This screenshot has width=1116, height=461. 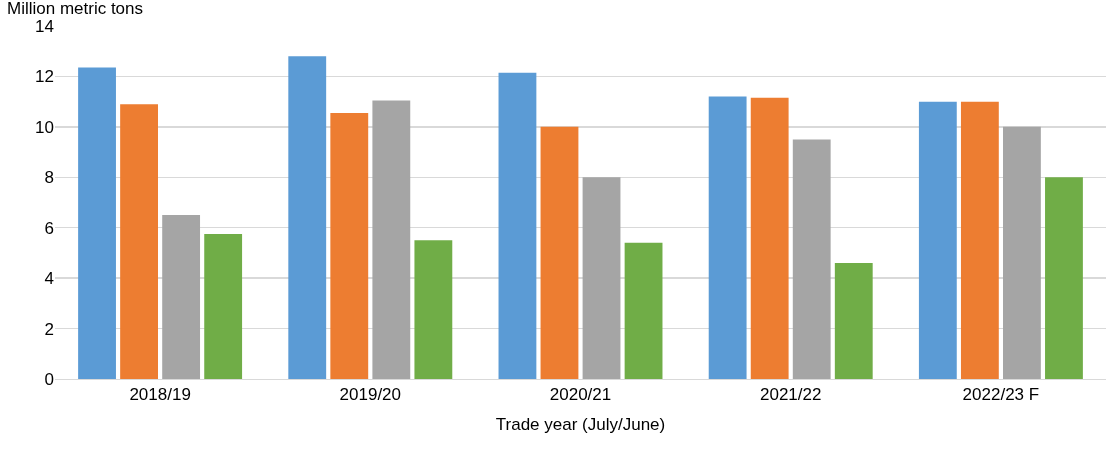 What do you see at coordinates (580, 395) in the screenshot?
I see `x-tick-label: 2020/21` at bounding box center [580, 395].